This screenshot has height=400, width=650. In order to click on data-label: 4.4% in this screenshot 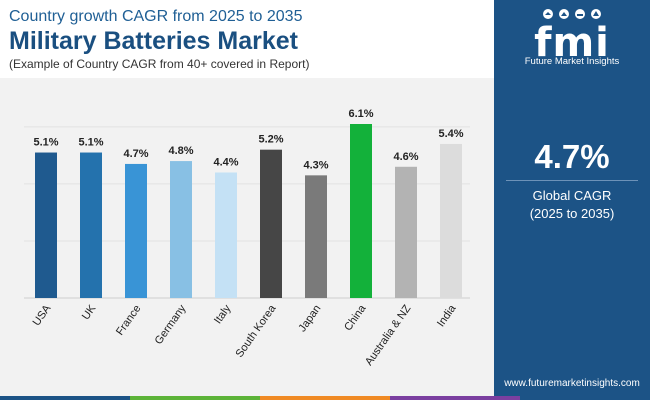, I will do `click(225, 162)`.